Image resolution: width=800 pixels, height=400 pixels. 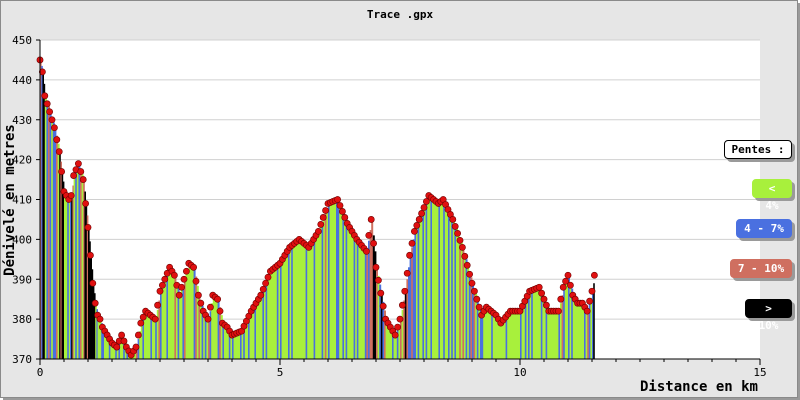 What do you see at coordinates (699, 387) in the screenshot?
I see `x-axis-label: Distance en km` at bounding box center [699, 387].